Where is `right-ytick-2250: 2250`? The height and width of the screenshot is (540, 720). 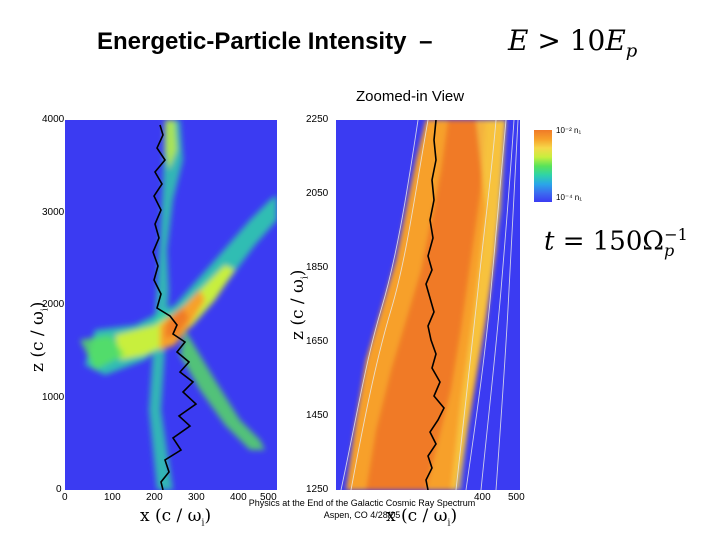
right-ytick-2250: 2250 is located at coordinates (317, 119).